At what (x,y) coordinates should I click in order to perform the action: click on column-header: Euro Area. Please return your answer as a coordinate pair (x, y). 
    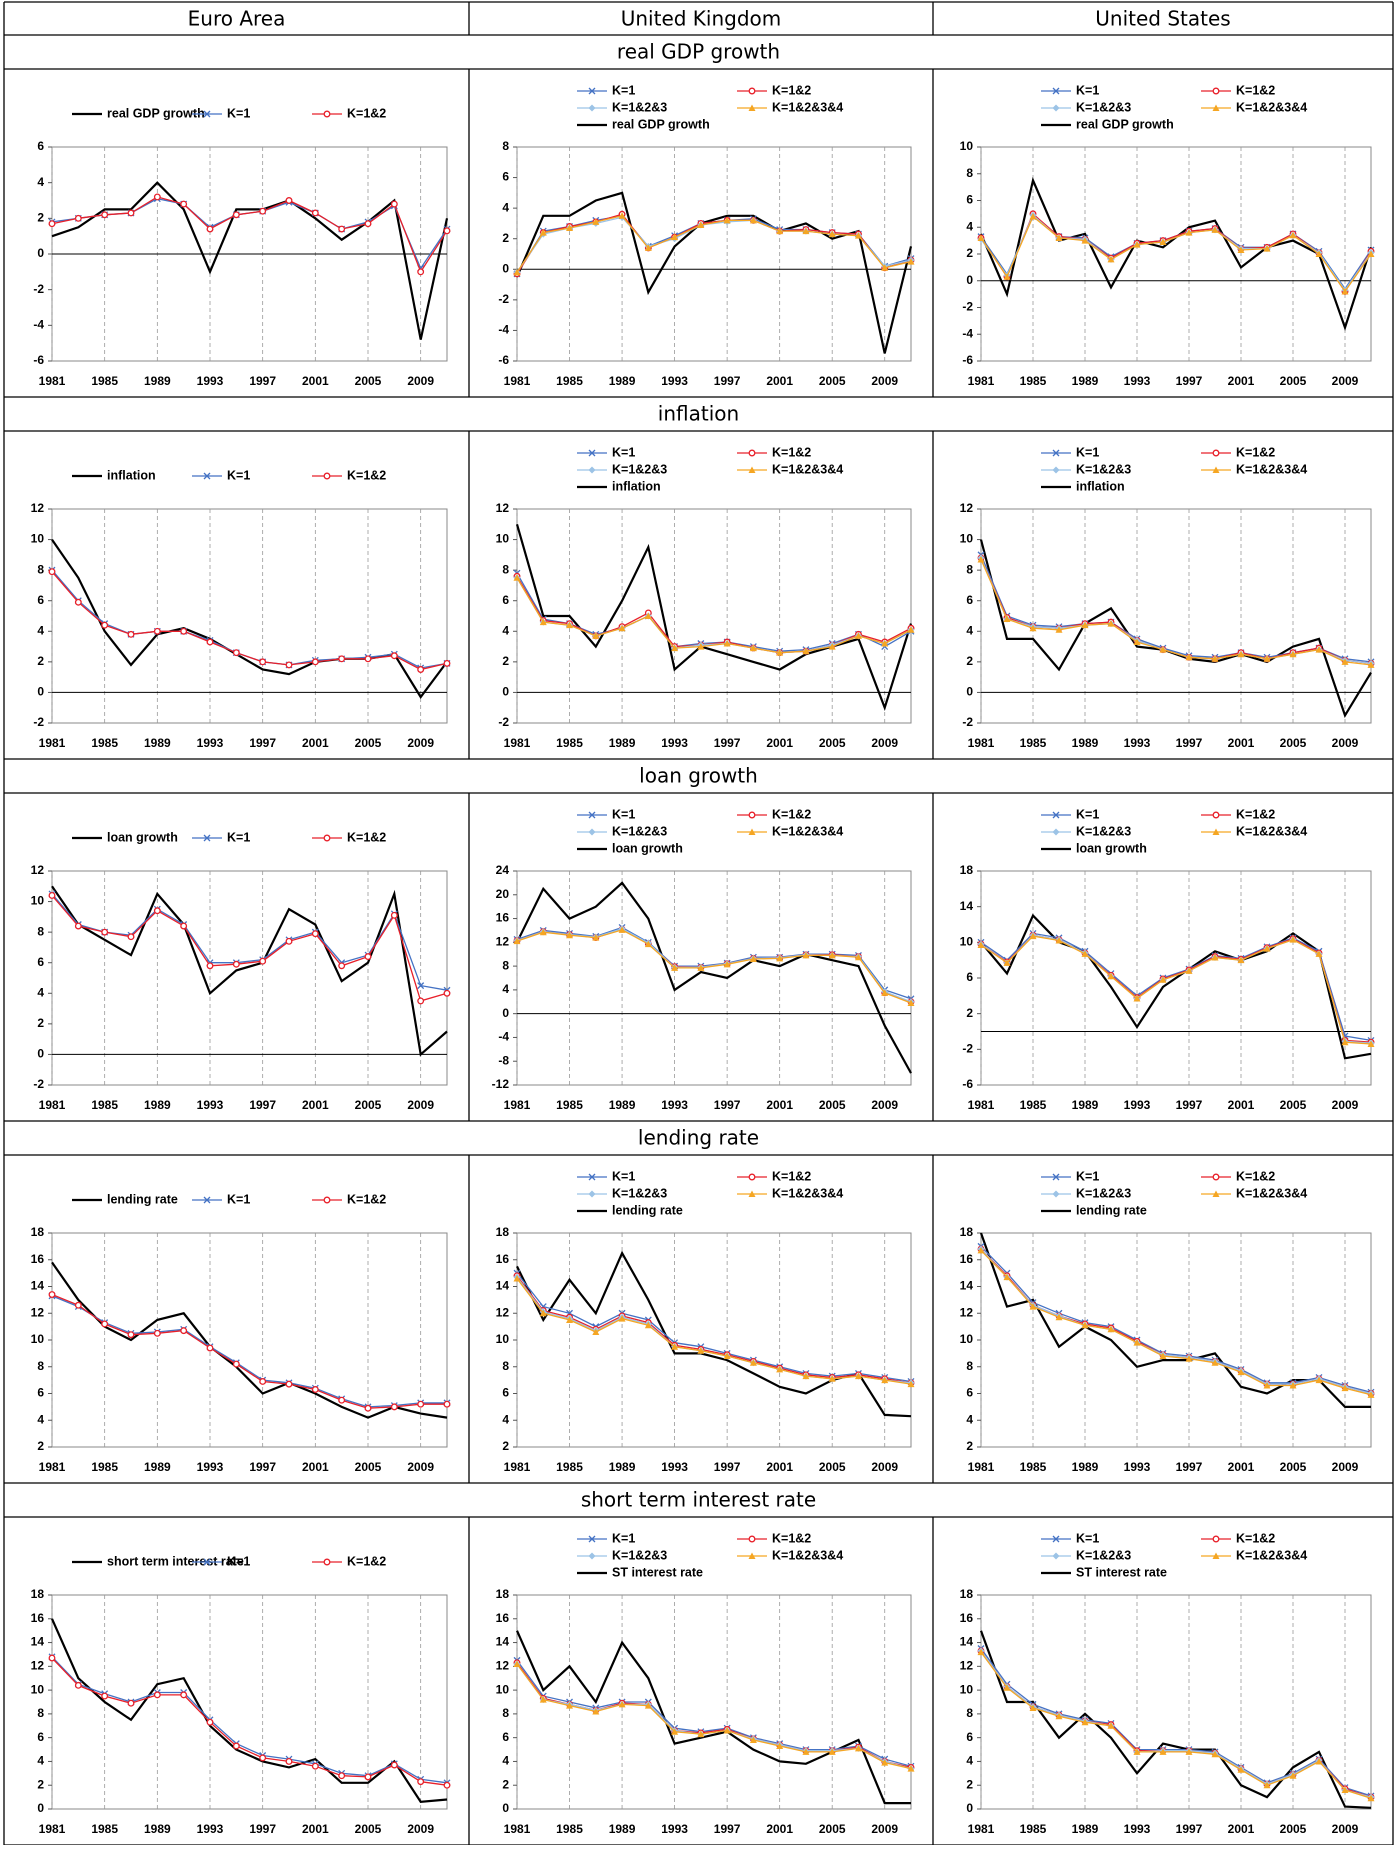
    Looking at the image, I should click on (237, 19).